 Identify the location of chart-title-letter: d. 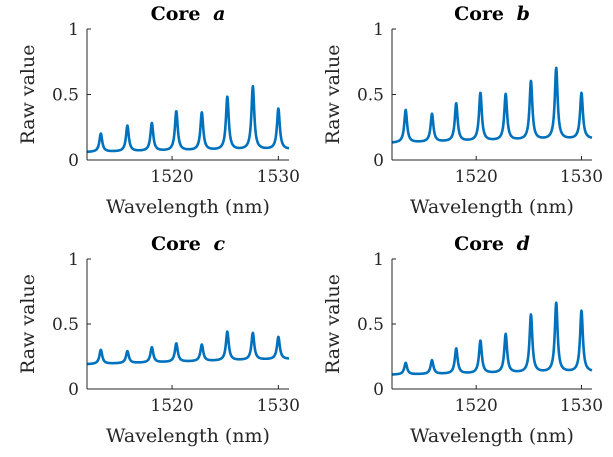
(523, 244).